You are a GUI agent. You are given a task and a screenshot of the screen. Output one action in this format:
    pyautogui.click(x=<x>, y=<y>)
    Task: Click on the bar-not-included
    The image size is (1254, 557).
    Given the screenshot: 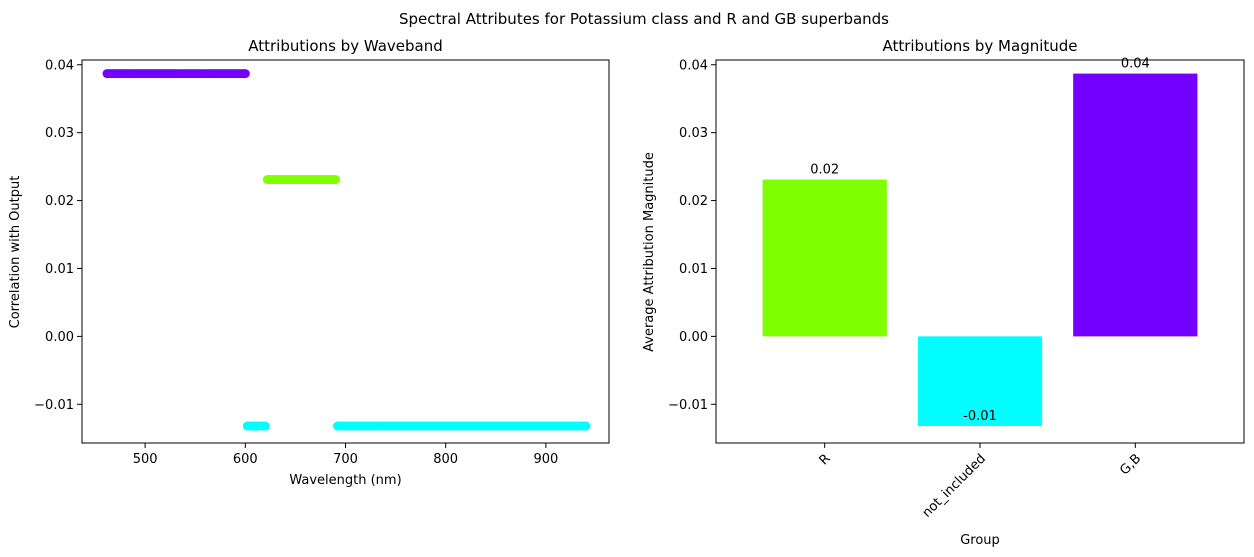 What is the action you would take?
    pyautogui.click(x=980, y=381)
    